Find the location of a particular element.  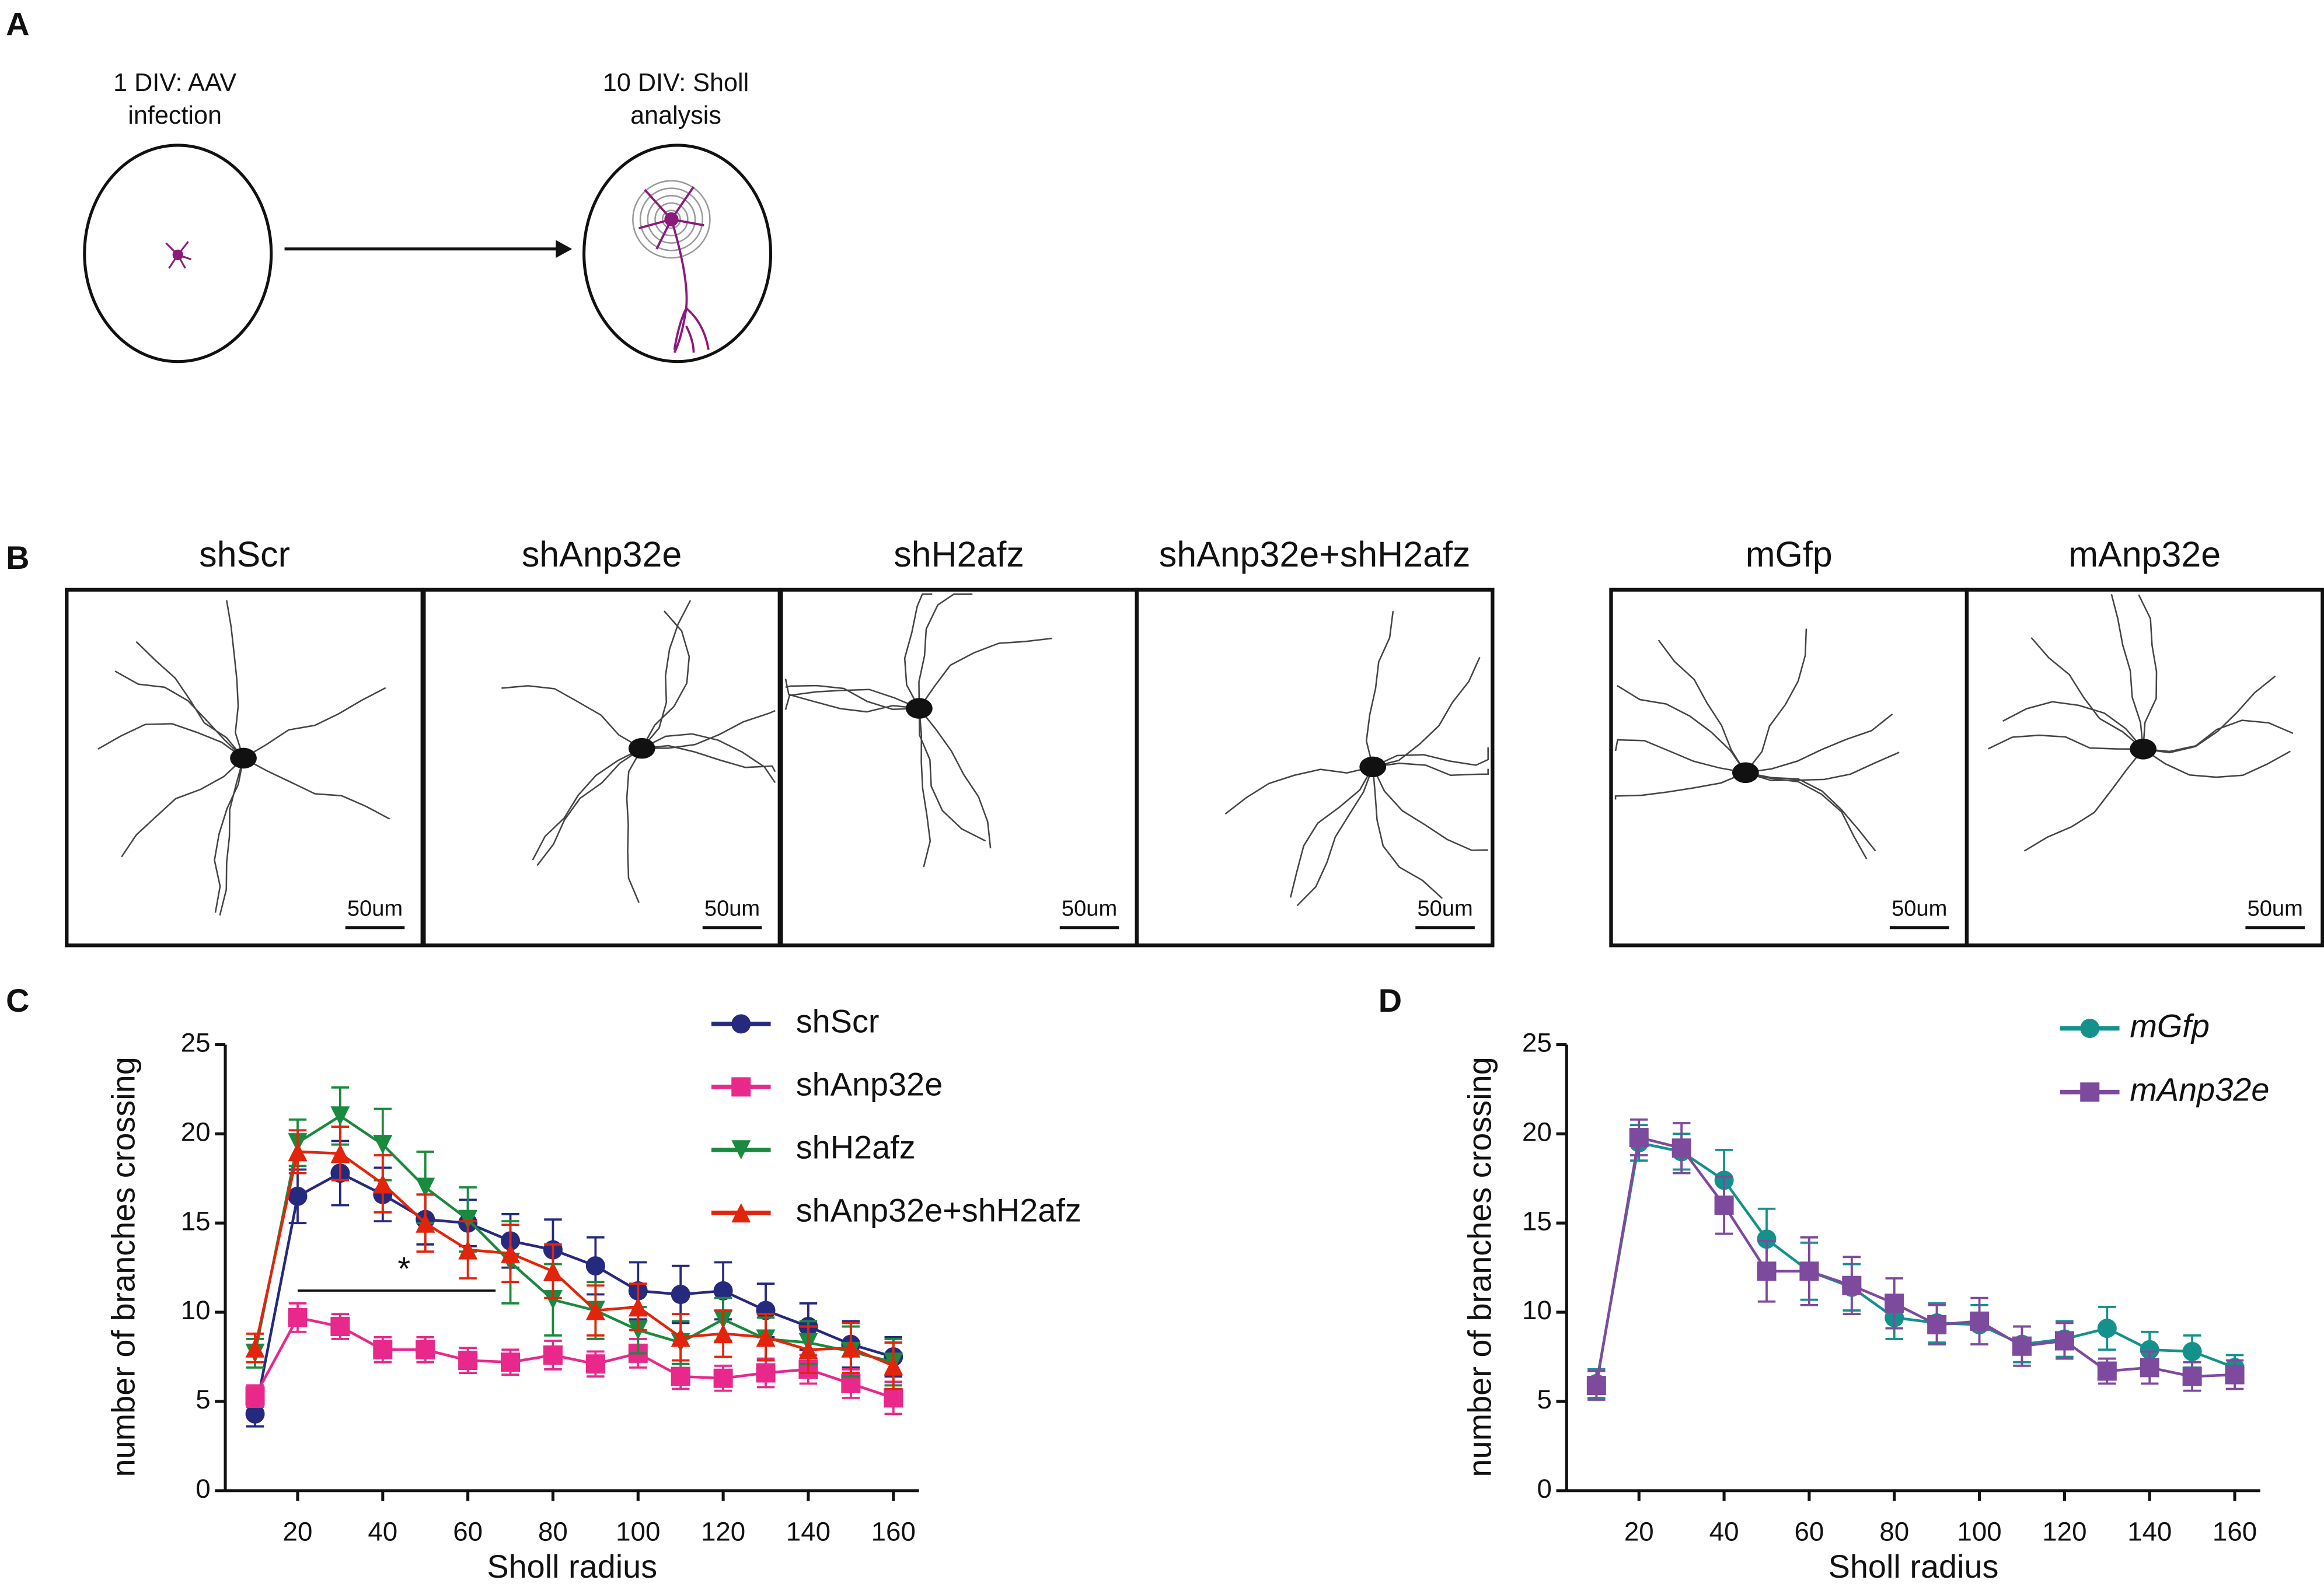

x-tick-label: 20 is located at coordinates (1639, 1532).